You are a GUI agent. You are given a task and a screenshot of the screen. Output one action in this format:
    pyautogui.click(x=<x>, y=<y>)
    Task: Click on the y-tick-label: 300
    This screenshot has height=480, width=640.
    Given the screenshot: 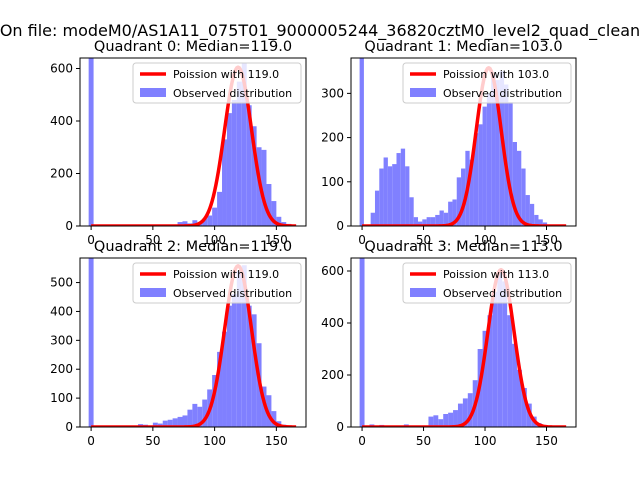 What is the action you would take?
    pyautogui.click(x=332, y=93)
    